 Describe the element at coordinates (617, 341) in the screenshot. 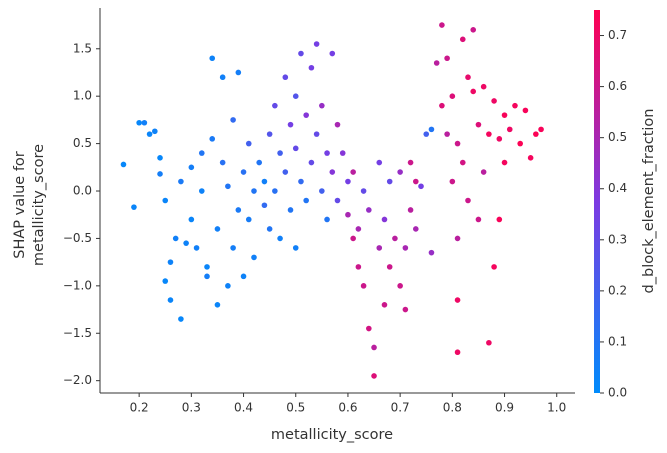

I see `colorbar-tick-label: 0.1` at that location.